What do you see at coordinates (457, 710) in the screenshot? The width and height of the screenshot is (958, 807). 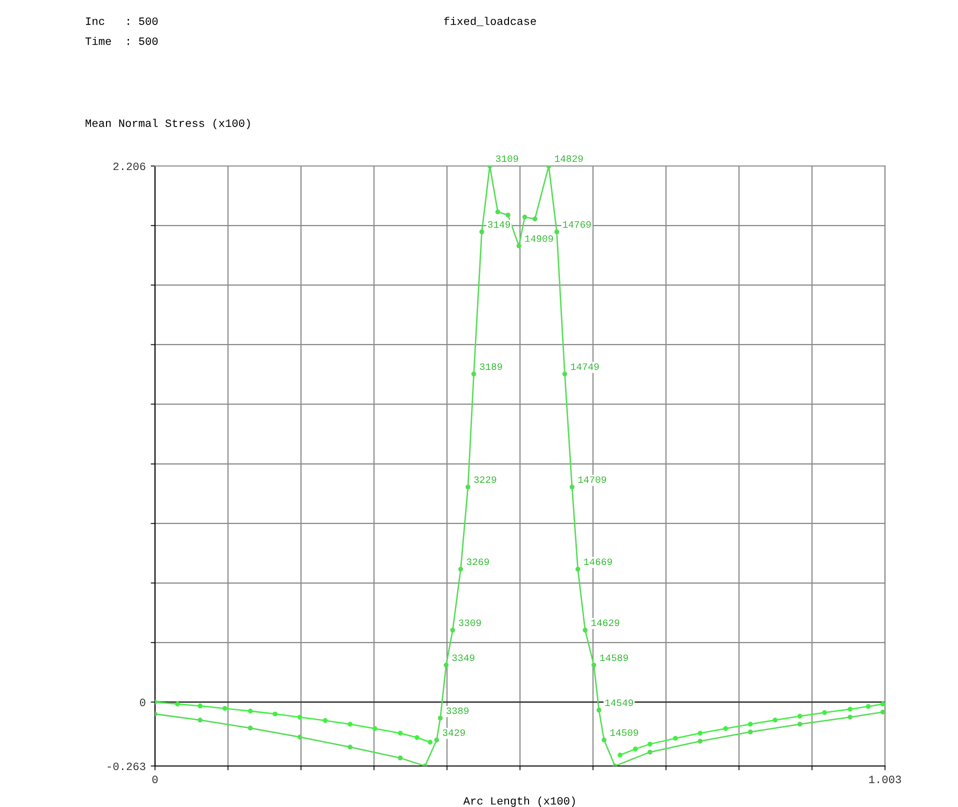 I see `annotation: 3389` at bounding box center [457, 710].